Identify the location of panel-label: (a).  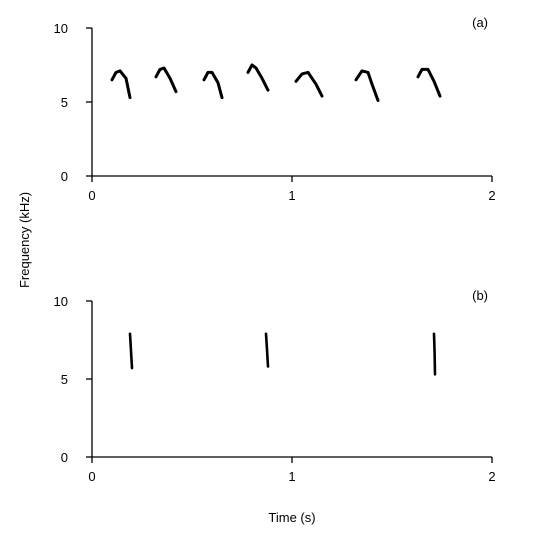
(480, 22).